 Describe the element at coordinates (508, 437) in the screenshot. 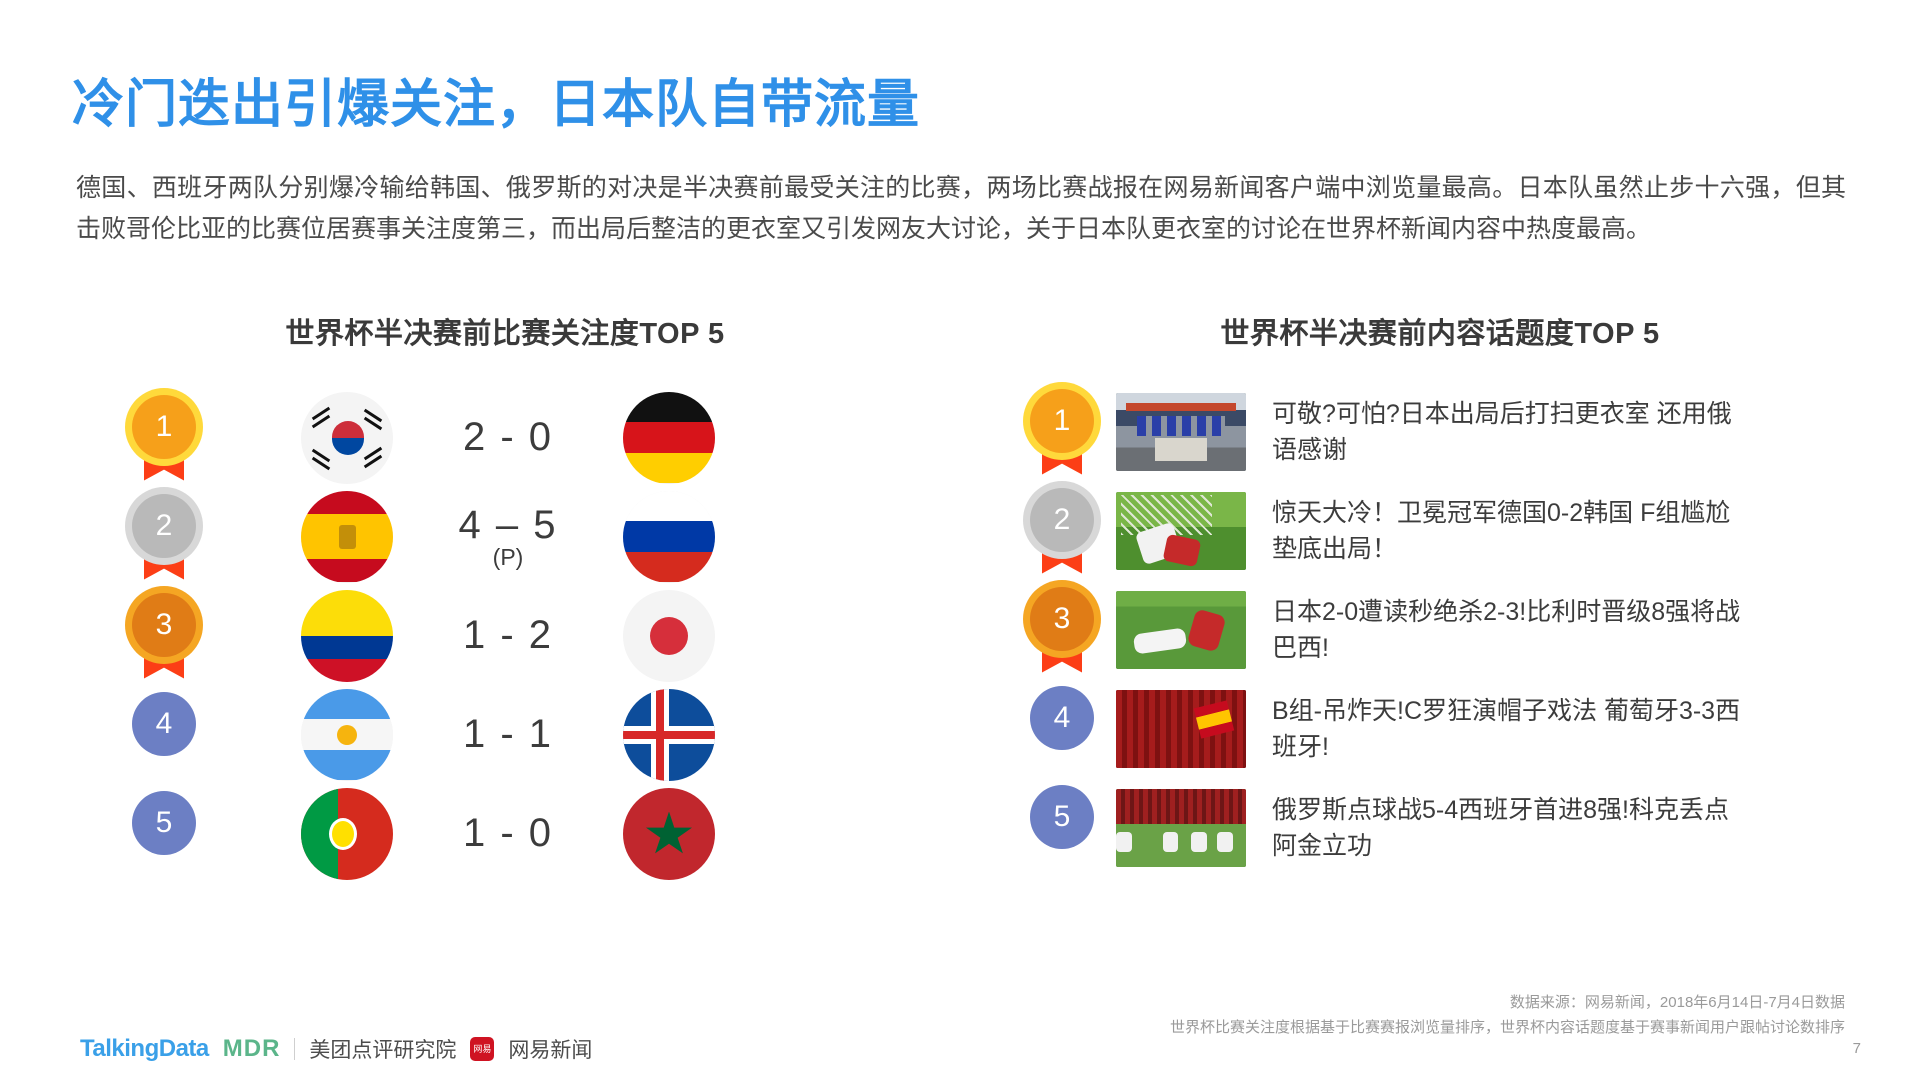

I see `match-score: 2 - 0` at that location.